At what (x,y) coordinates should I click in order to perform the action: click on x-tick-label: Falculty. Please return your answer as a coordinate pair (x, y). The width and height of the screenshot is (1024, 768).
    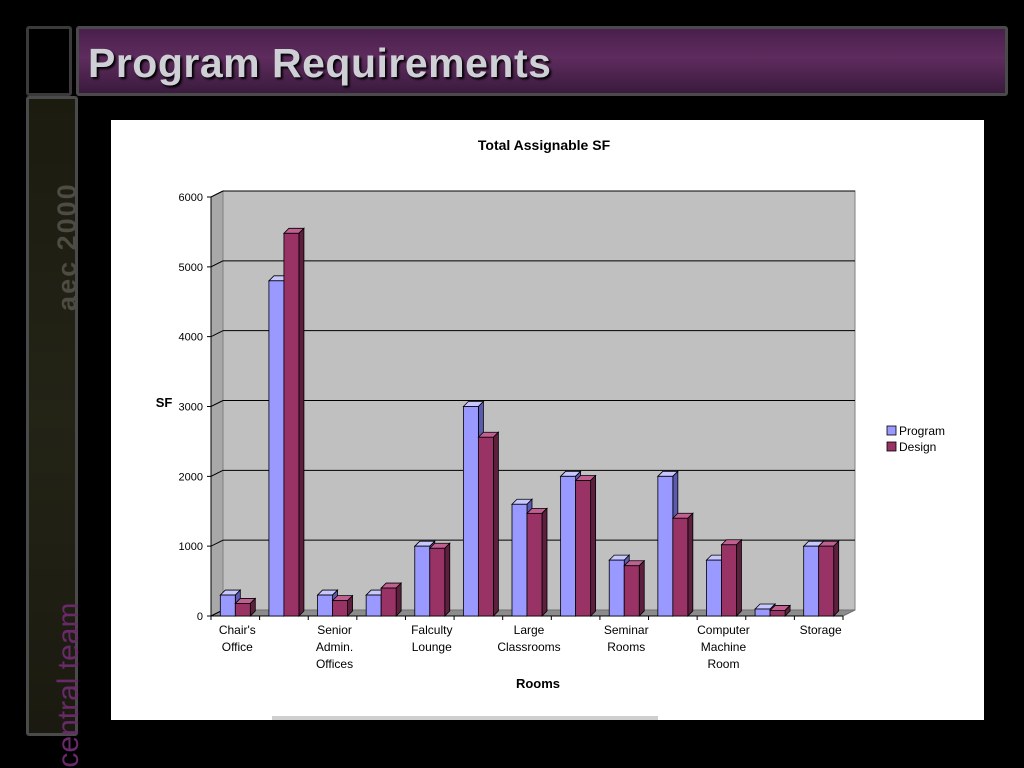
    Looking at the image, I should click on (431, 630).